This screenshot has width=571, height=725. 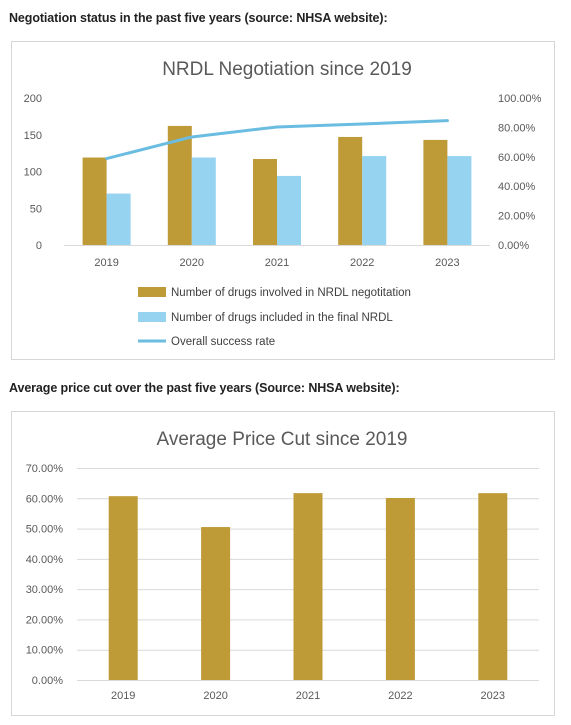 I want to click on y-tick-label: 100, so click(x=33, y=173).